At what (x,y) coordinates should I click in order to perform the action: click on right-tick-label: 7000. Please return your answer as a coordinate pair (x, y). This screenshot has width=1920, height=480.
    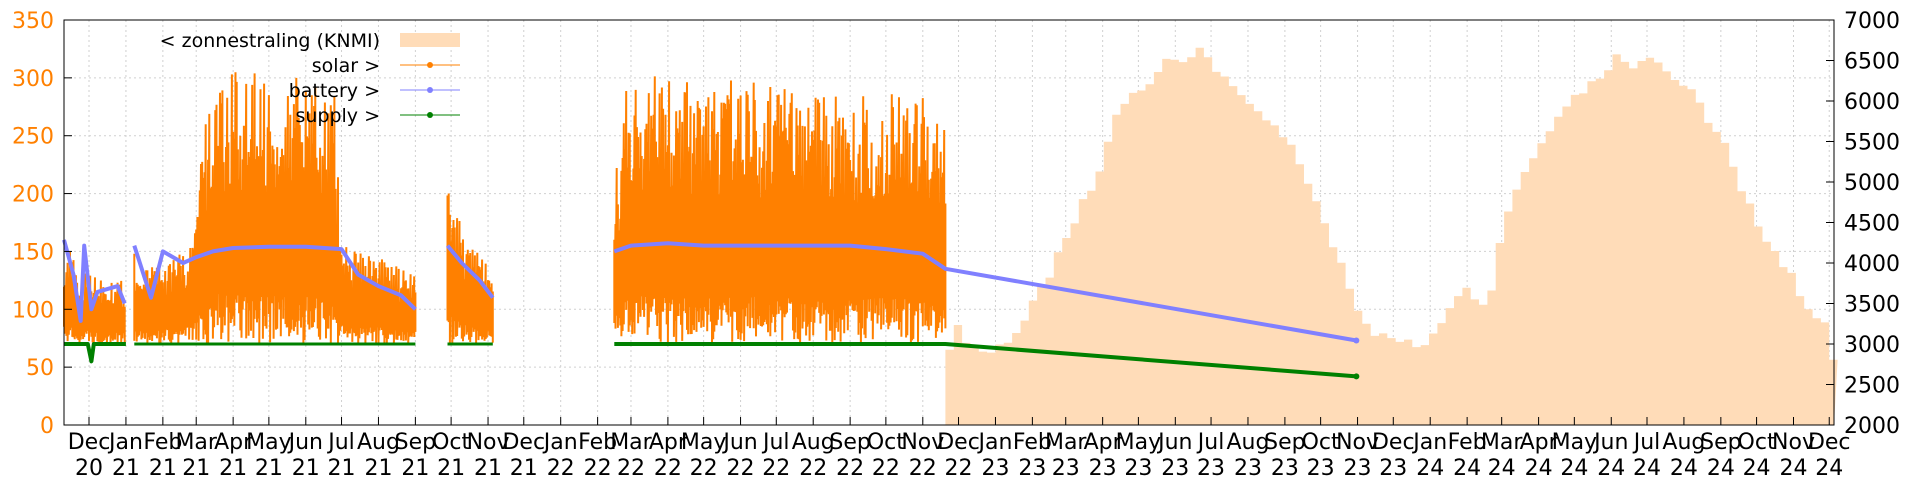
    Looking at the image, I should click on (1872, 21).